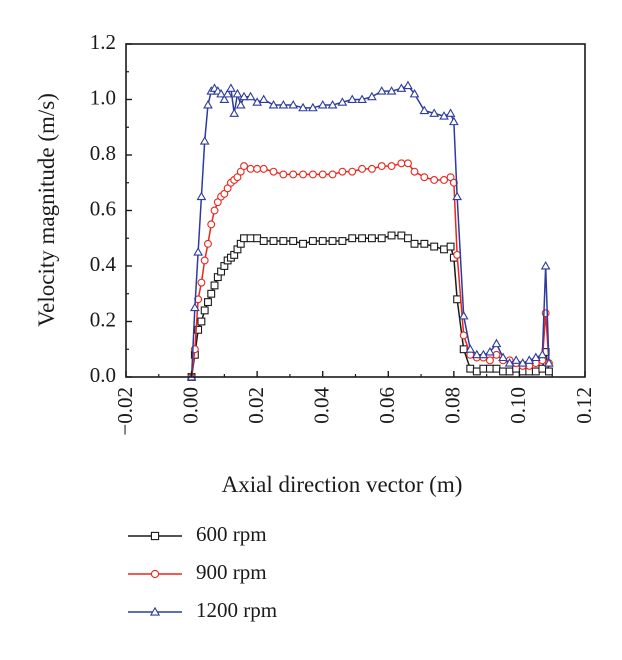 This screenshot has width=622, height=660. Describe the element at coordinates (46, 210) in the screenshot. I see `y-axis-title: Velocity magnitude (m/s)` at that location.